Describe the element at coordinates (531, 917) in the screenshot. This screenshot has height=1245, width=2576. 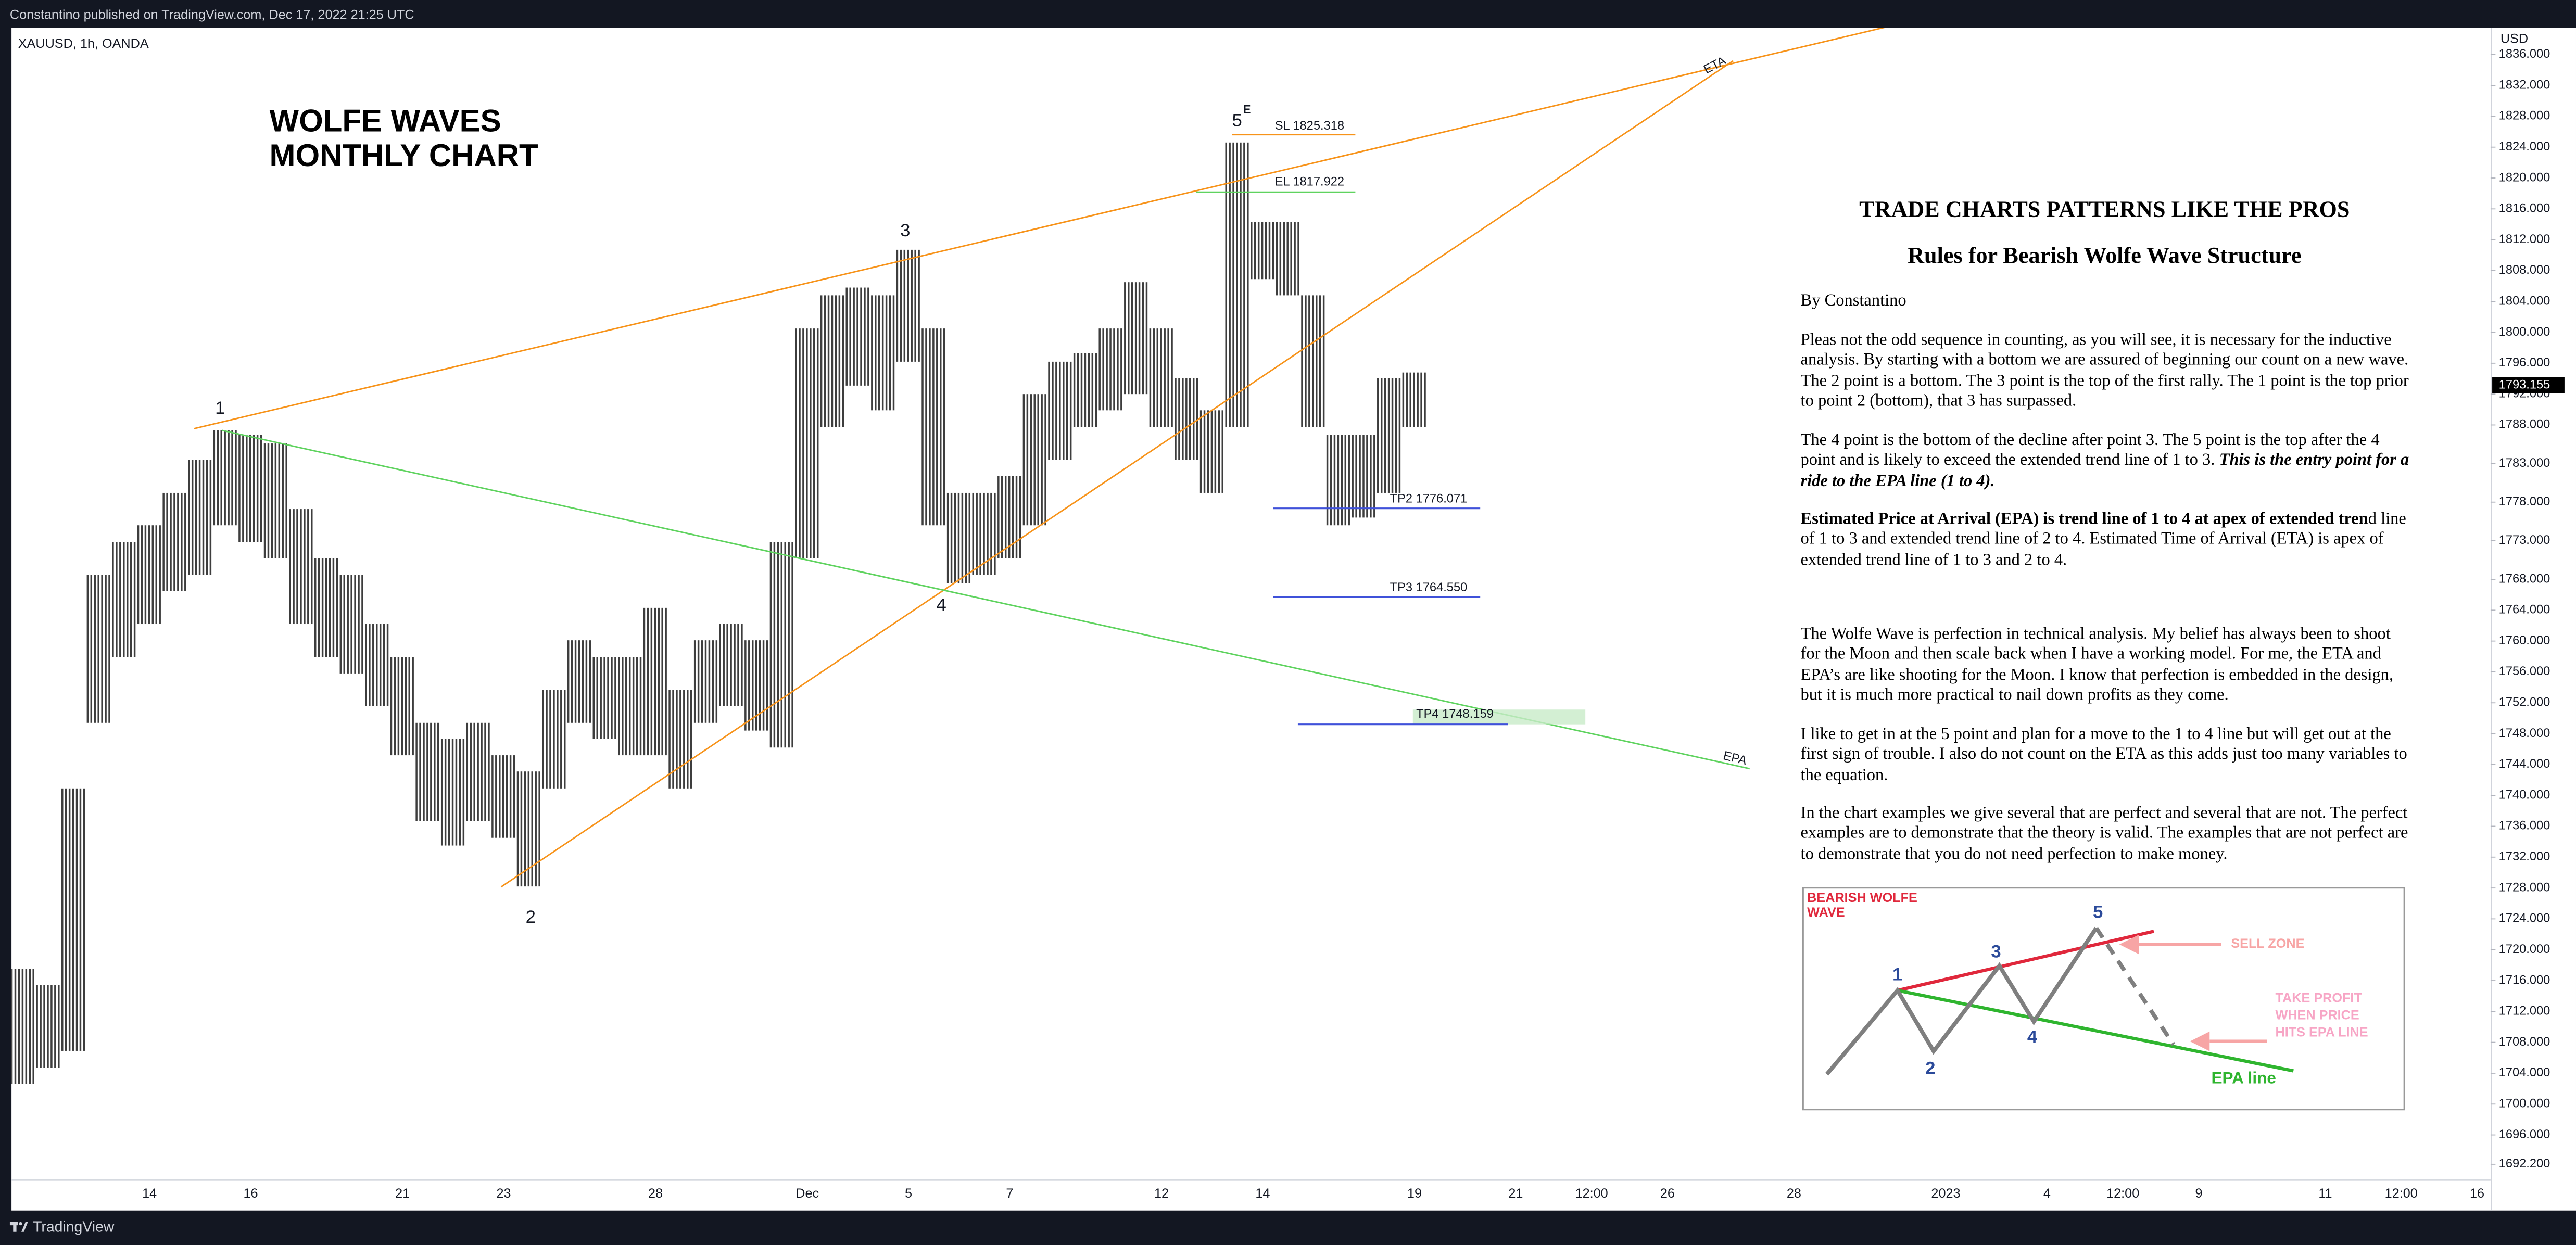
I see `wave-label: 2` at that location.